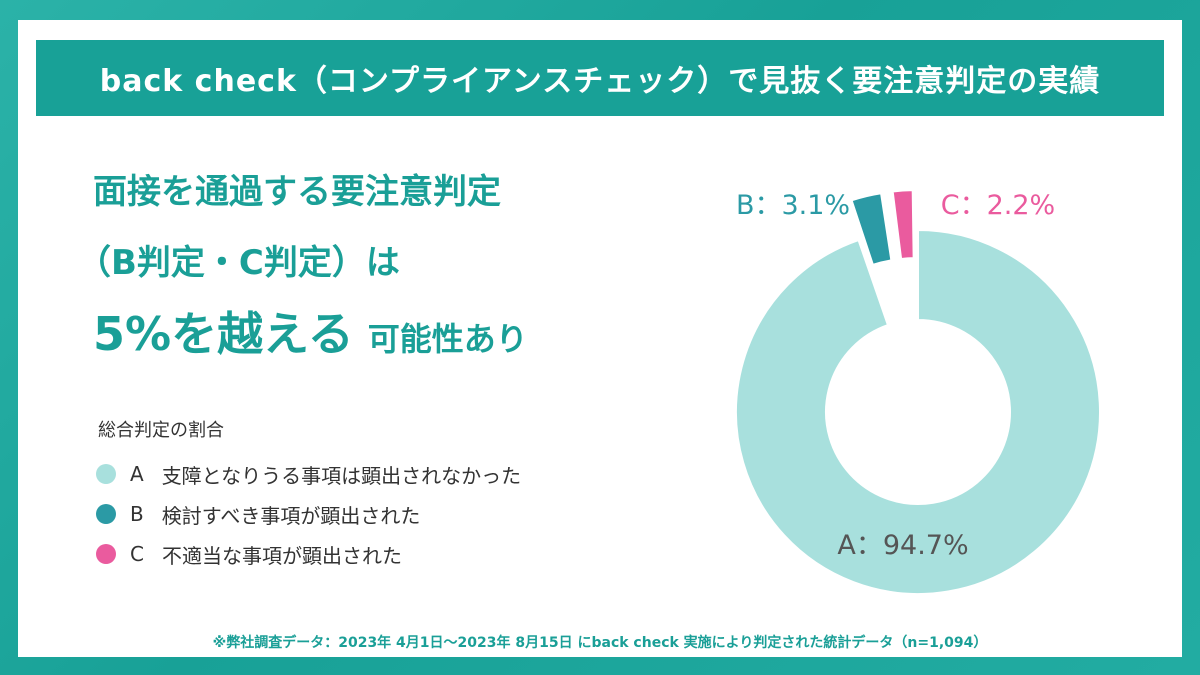  What do you see at coordinates (137, 474) in the screenshot?
I see `legend-key-a: A` at bounding box center [137, 474].